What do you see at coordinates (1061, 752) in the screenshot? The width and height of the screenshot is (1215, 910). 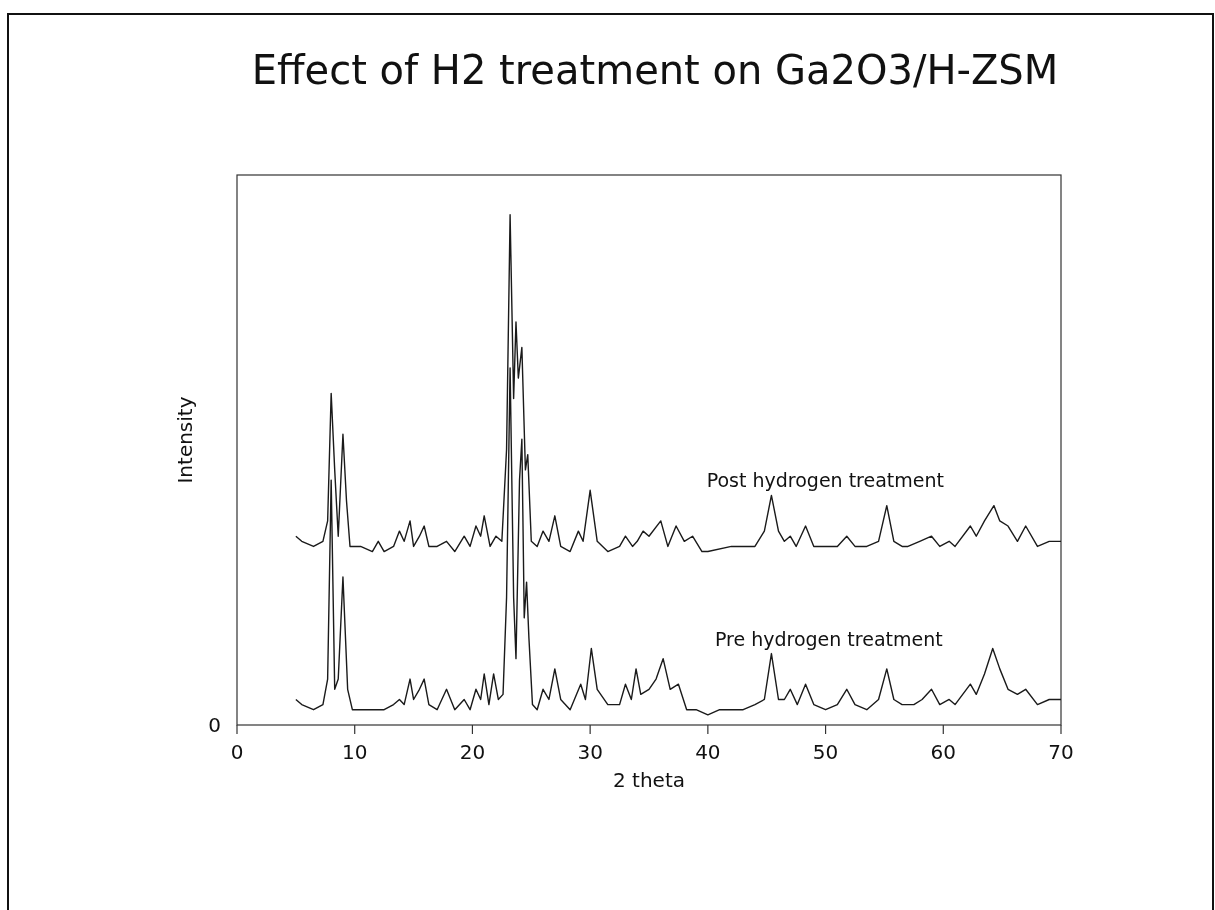 I see `x-tick-label: 70` at bounding box center [1061, 752].